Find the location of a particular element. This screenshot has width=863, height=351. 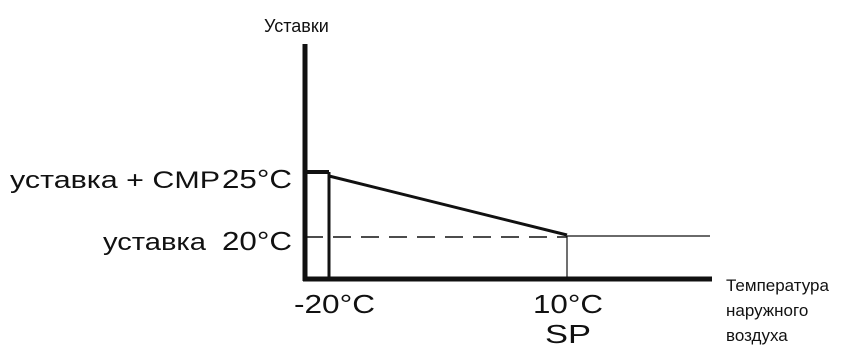

compensation-slope-line is located at coordinates (448, 205).